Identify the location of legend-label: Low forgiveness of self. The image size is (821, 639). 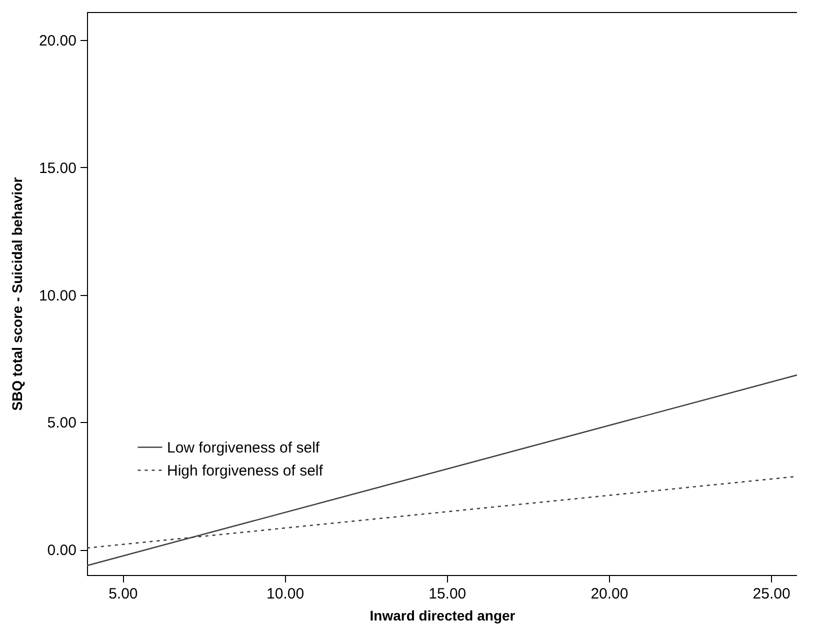
(243, 447).